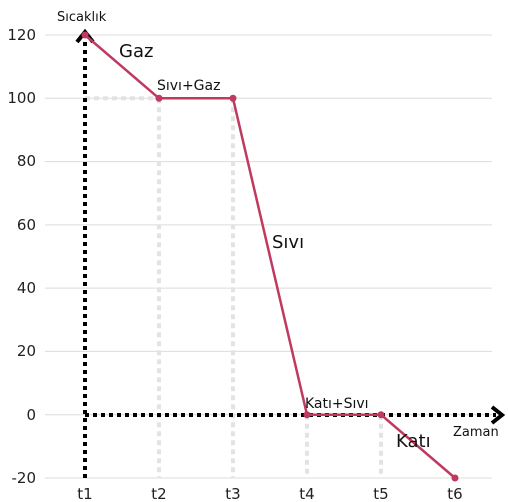 Image resolution: width=508 pixels, height=502 pixels. What do you see at coordinates (84, 493) in the screenshot?
I see `x-tick-label: t1` at bounding box center [84, 493].